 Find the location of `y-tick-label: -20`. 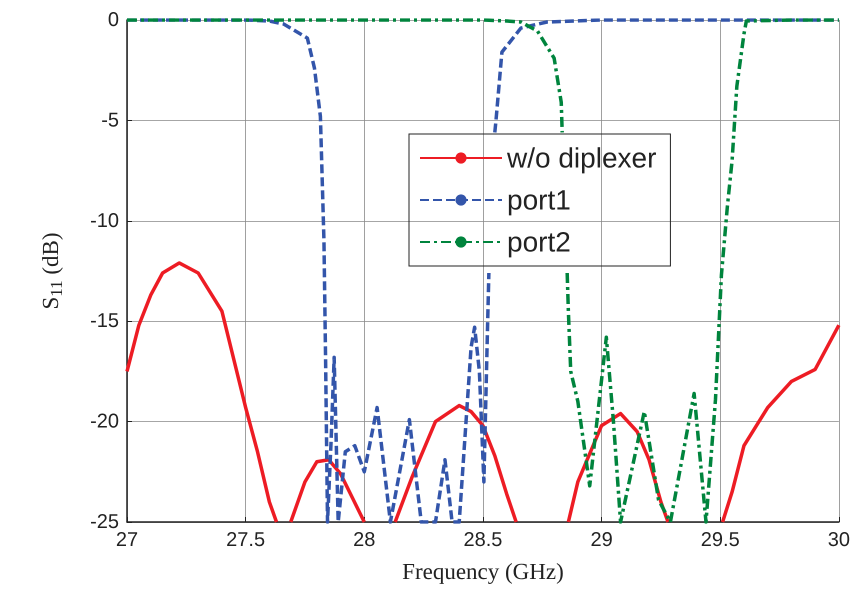

y-tick-label: -20 is located at coordinates (104, 421).